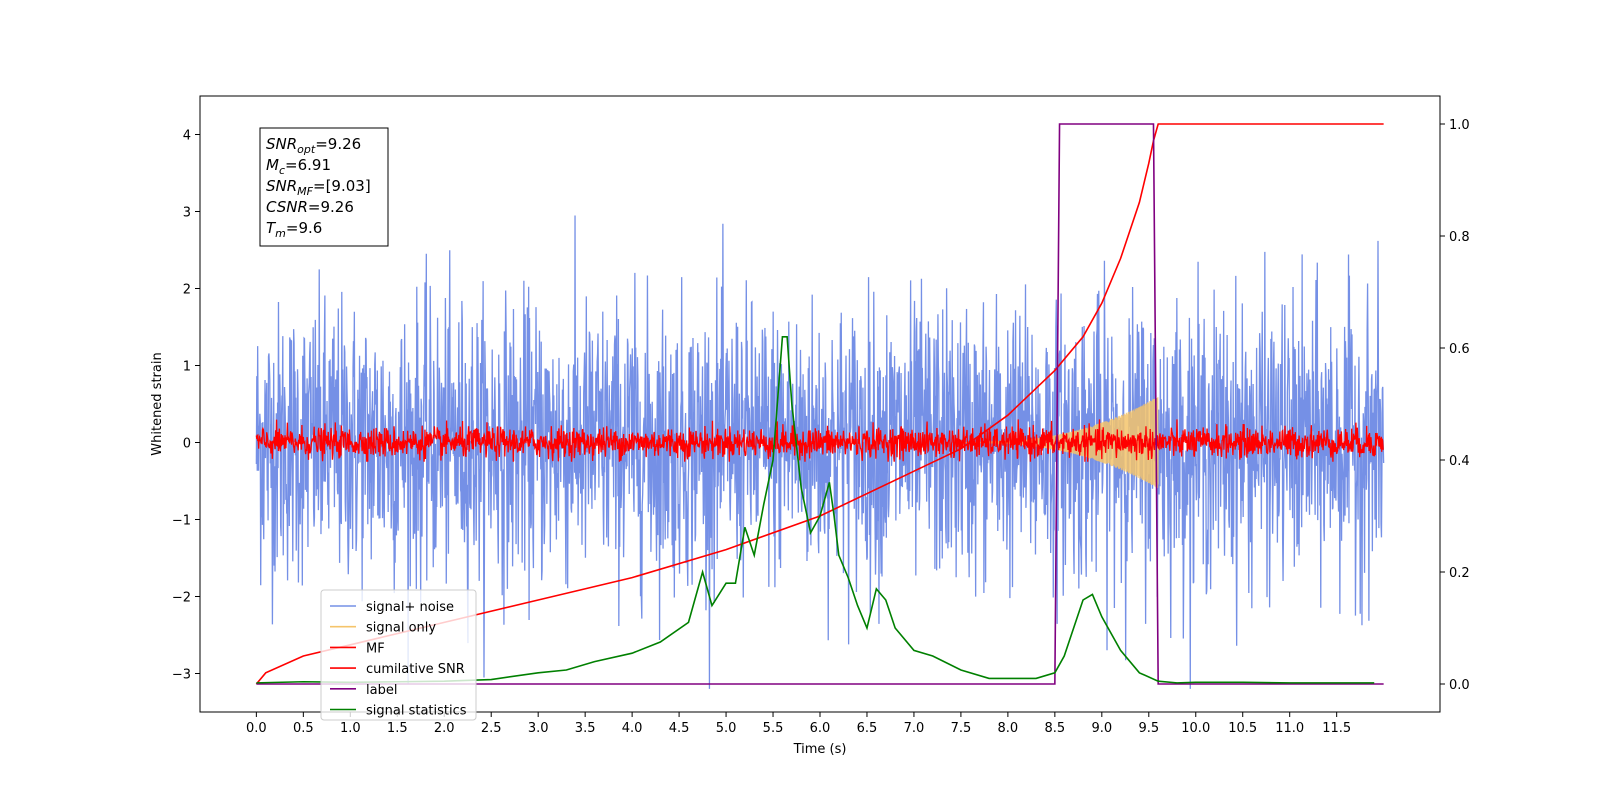  I want to click on info-line: SNRMF=[9.03], so click(318, 187).